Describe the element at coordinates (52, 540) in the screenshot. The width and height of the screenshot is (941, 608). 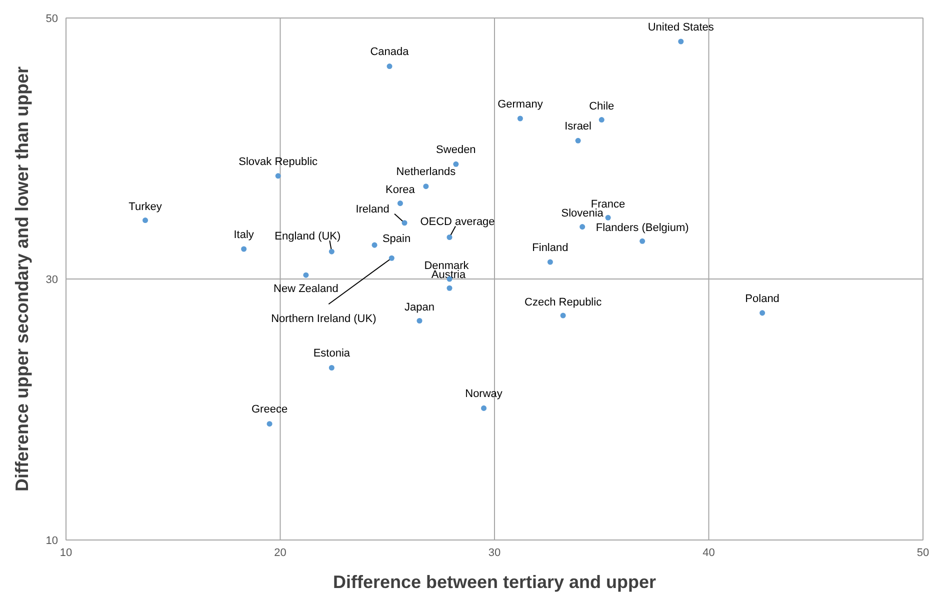
I see `y-tick-label: 10` at that location.